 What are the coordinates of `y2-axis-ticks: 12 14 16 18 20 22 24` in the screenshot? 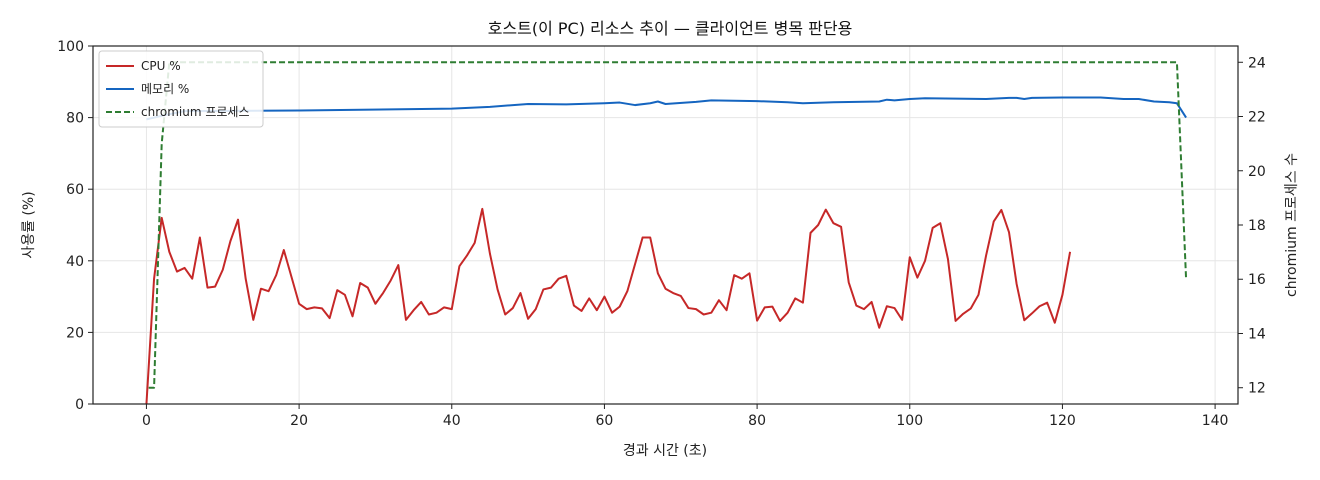 It's located at (1252, 226).